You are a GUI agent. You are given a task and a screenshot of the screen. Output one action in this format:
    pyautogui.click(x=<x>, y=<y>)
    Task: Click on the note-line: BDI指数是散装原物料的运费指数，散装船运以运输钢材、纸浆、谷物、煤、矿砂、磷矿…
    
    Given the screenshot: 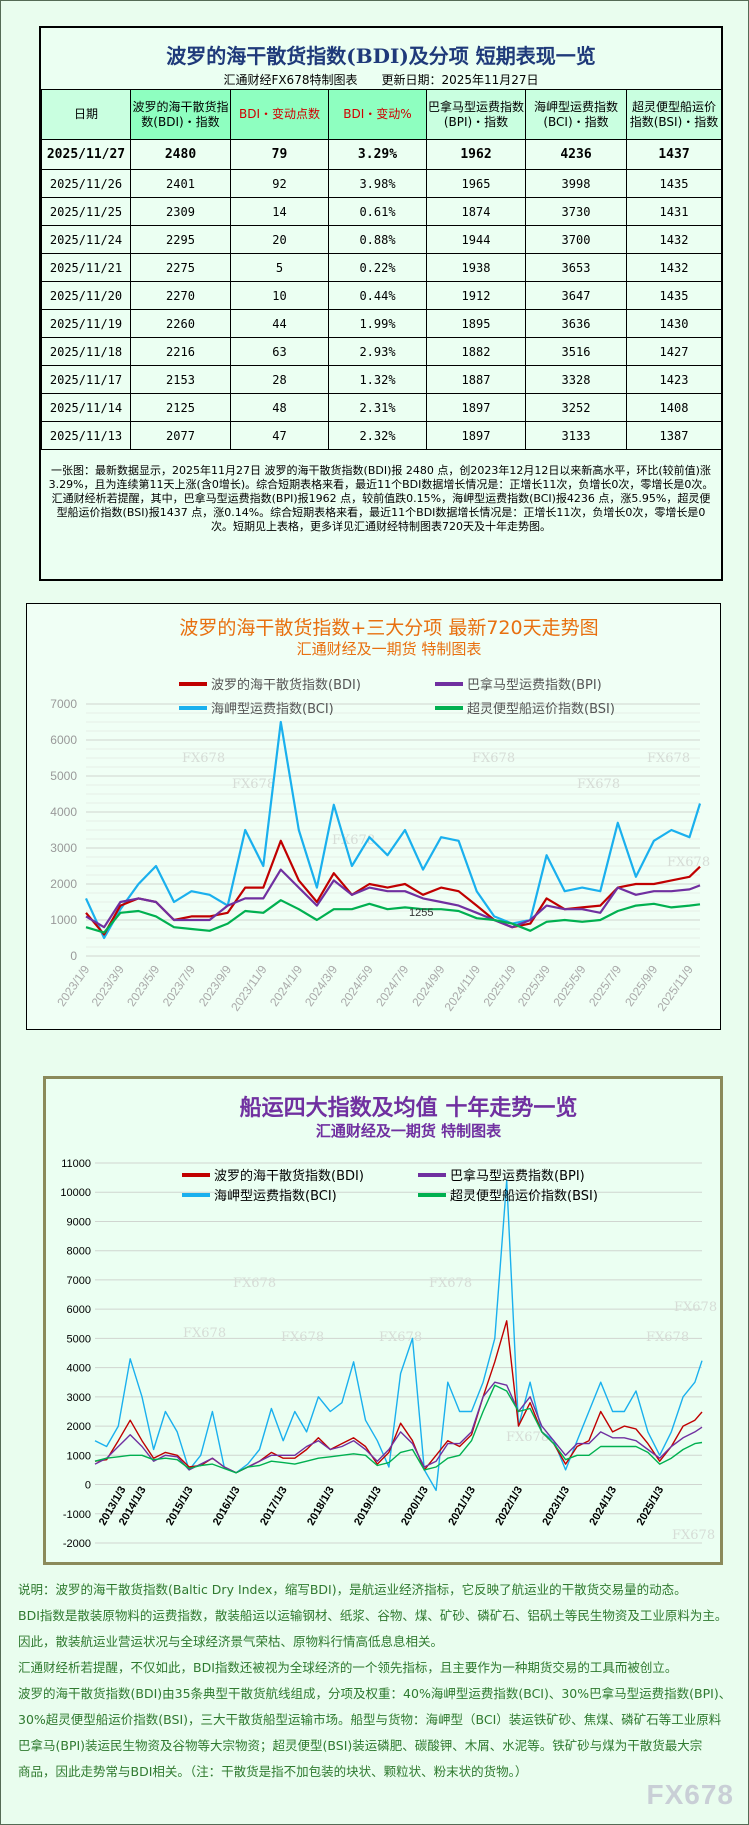 What is the action you would take?
    pyautogui.click(x=373, y=1615)
    